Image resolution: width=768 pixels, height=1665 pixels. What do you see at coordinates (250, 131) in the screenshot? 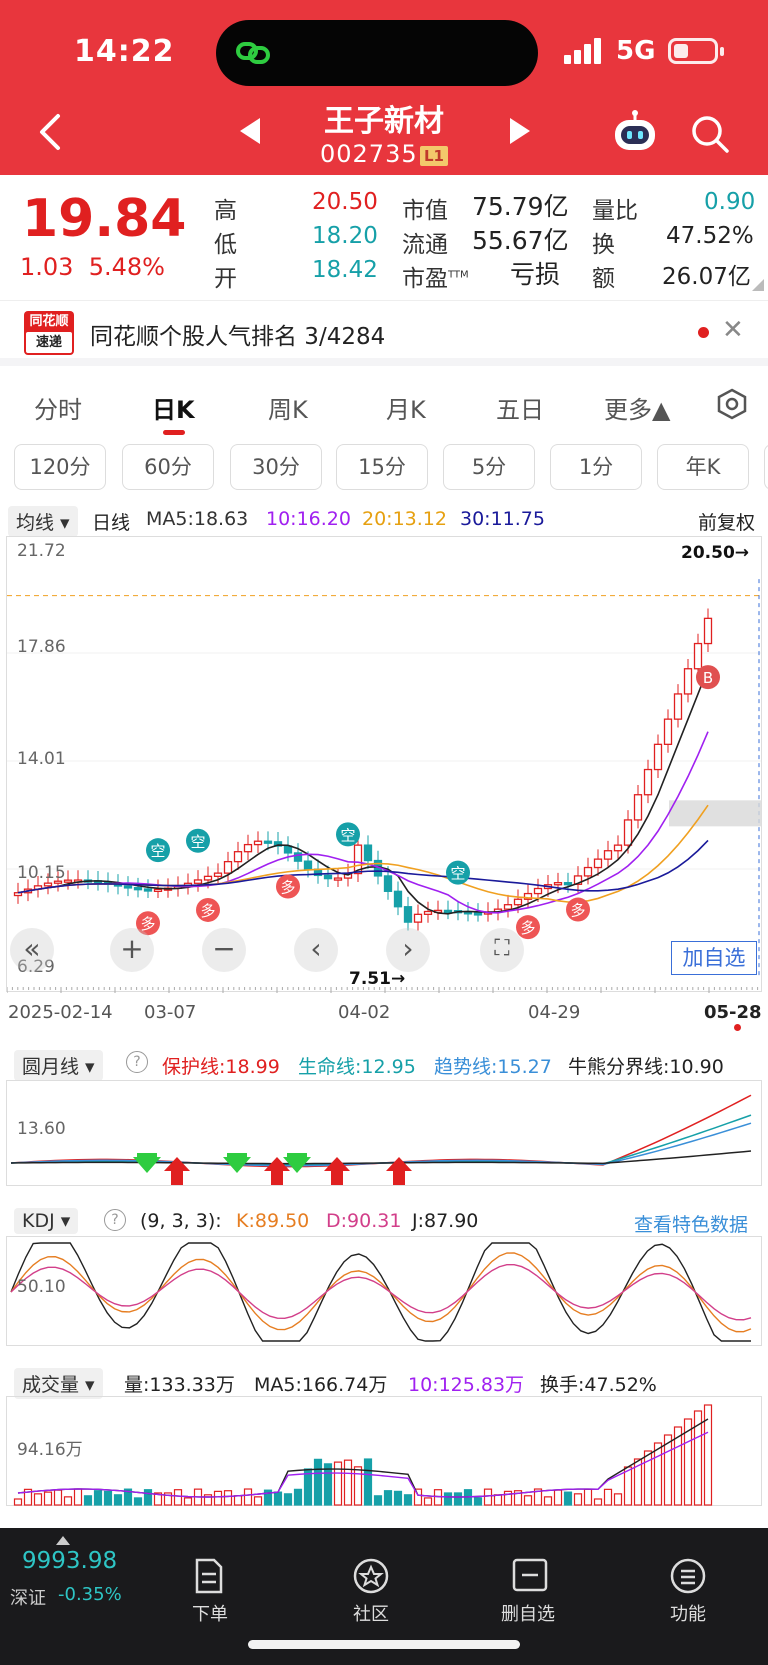
I see `prev-stock-icon` at bounding box center [250, 131].